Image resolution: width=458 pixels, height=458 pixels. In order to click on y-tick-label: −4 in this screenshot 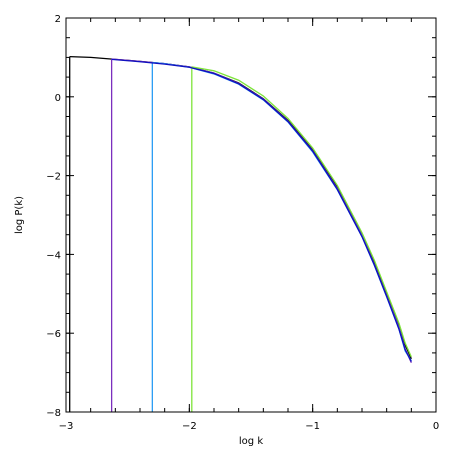, I will do `click(53, 255)`.